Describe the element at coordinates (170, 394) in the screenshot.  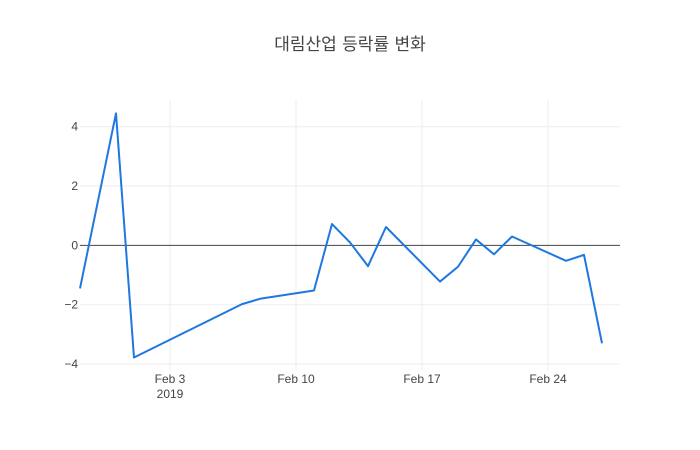
I see `x-tick-sublabel: 2019` at that location.